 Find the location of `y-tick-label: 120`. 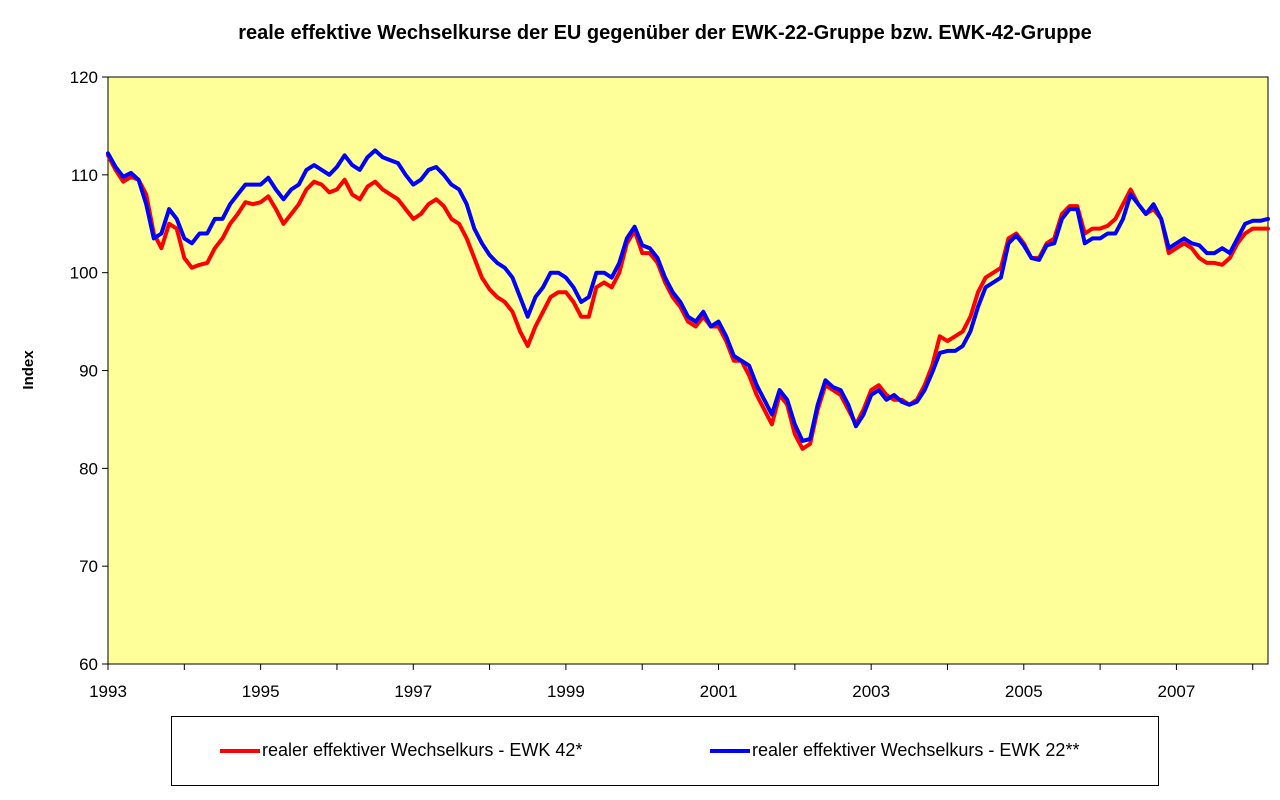

y-tick-label: 120 is located at coordinates (84, 77).